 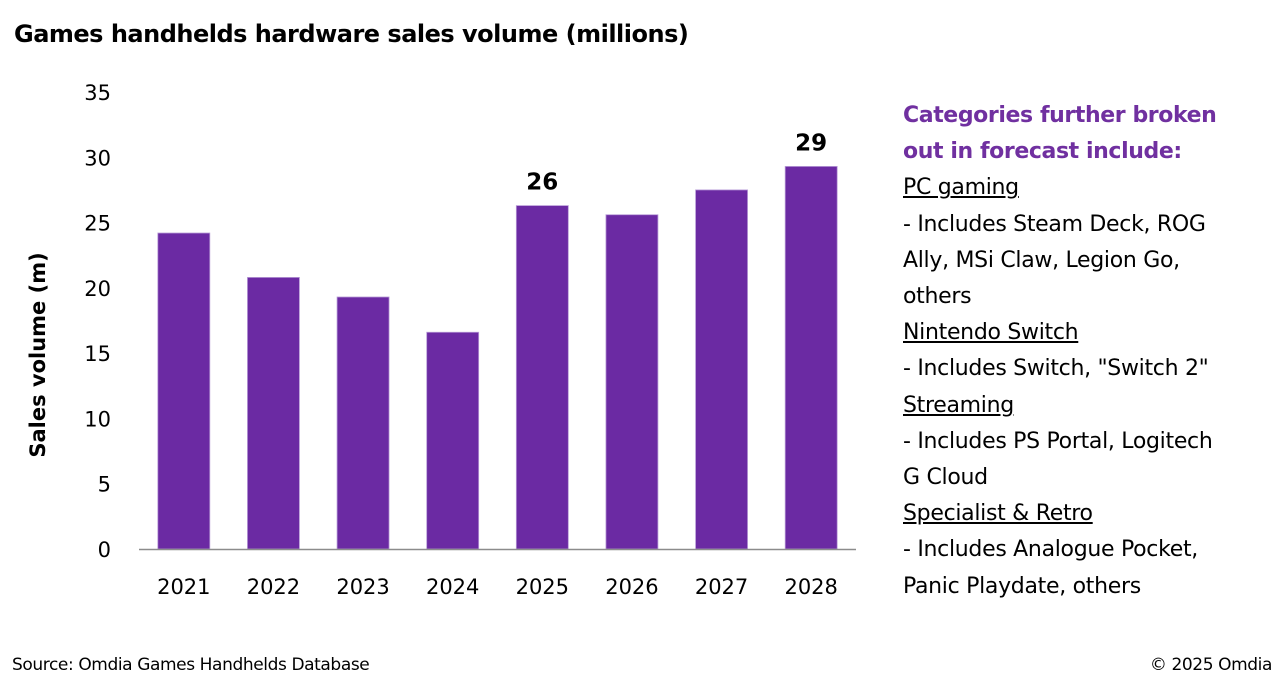 What do you see at coordinates (184, 391) in the screenshot?
I see `bar-2021` at bounding box center [184, 391].